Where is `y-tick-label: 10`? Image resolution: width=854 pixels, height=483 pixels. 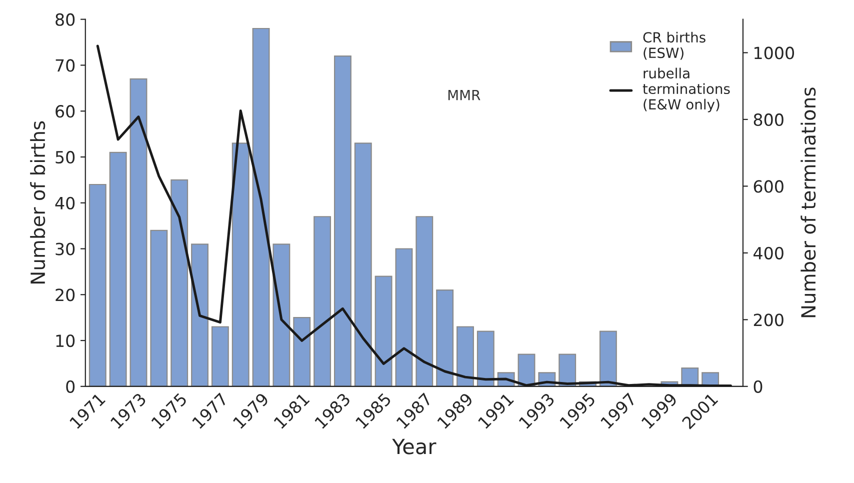
y-tick-label: 10 is located at coordinates (65, 341).